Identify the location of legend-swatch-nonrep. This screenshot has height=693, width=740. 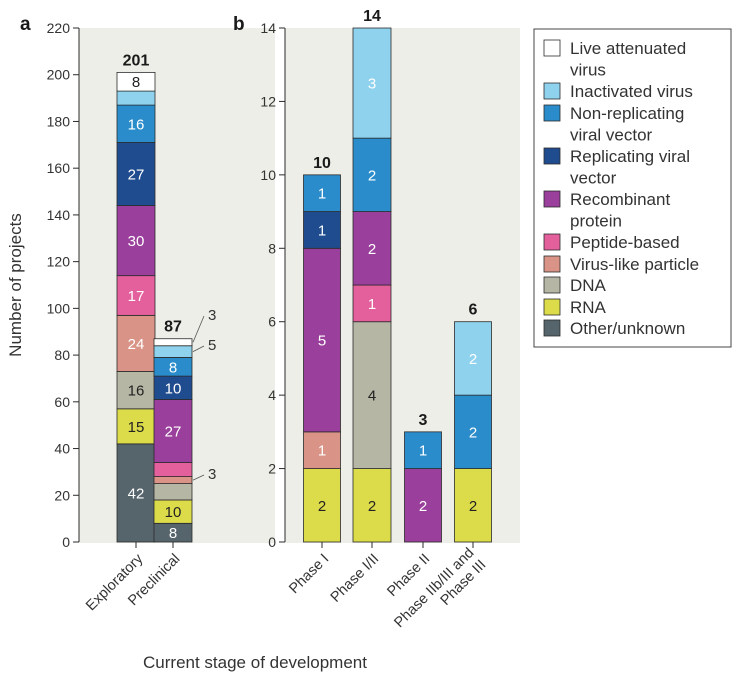
(552, 113).